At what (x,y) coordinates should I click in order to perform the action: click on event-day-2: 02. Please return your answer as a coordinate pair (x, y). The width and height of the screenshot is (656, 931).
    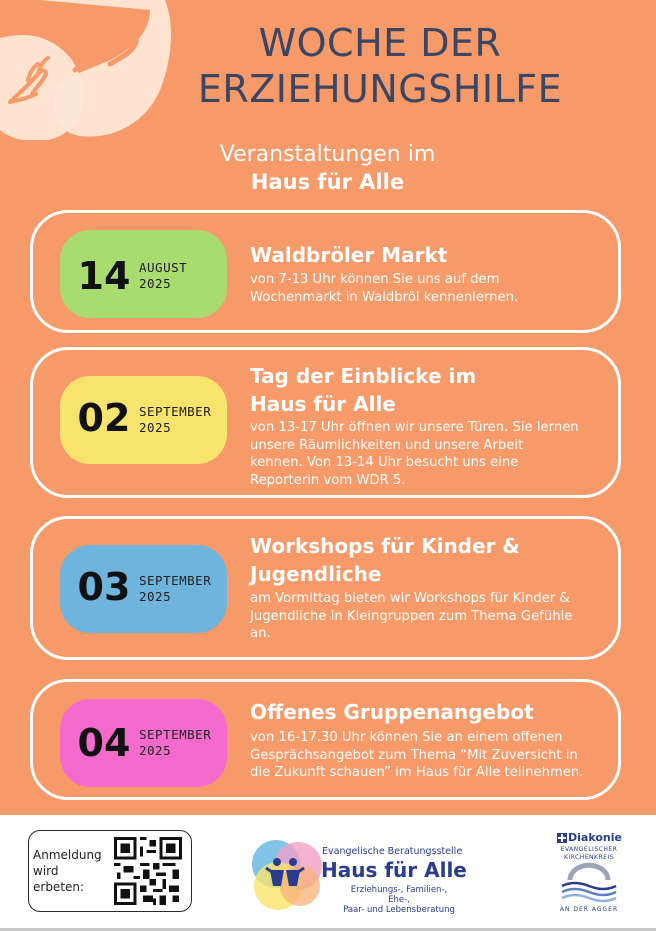
    Looking at the image, I should click on (104, 418).